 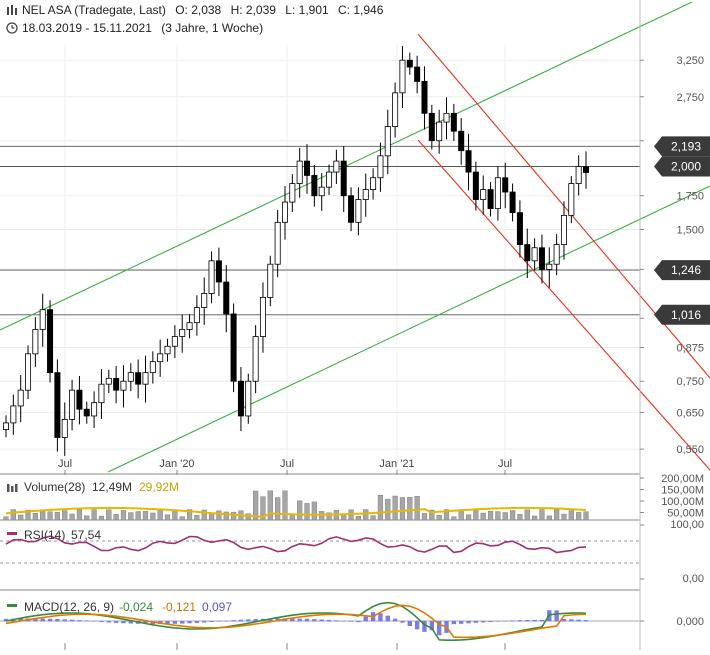 What do you see at coordinates (682, 491) in the screenshot?
I see `volume-tick-label: 150,00M` at bounding box center [682, 491].